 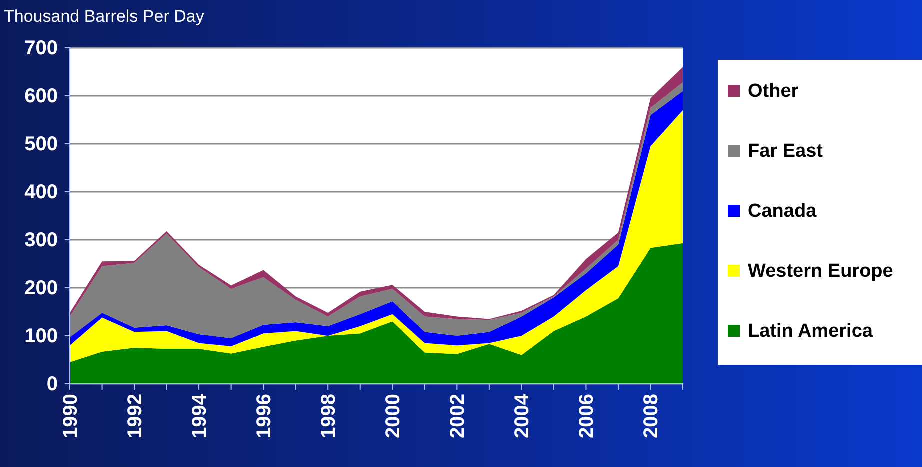 What do you see at coordinates (104, 16) in the screenshot?
I see `y-axis-title: Thousand Barrels Per Day` at bounding box center [104, 16].